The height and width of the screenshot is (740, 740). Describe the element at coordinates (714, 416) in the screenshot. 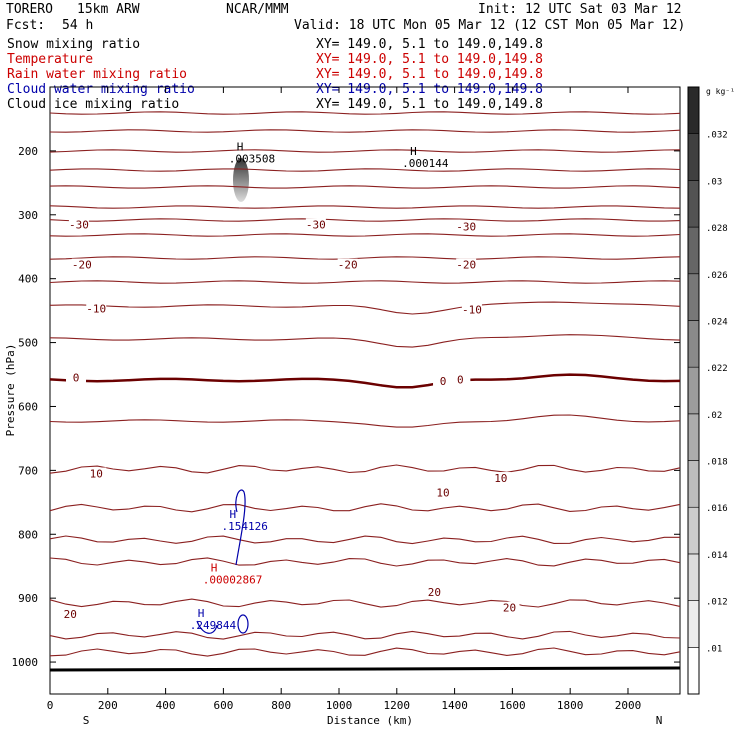

I see `colorbar-tick-label: .02` at that location.